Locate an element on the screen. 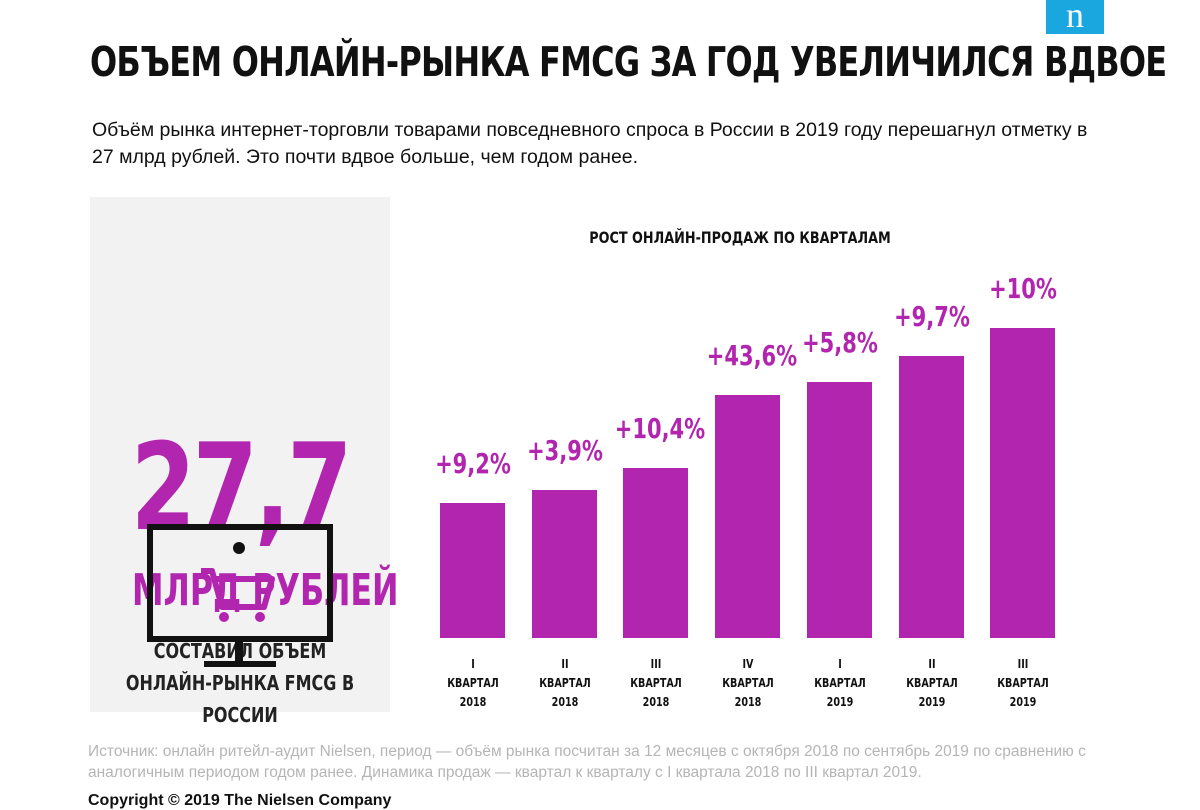  category-label: III КВАРТАЛ 2019 is located at coordinates (1023, 683).